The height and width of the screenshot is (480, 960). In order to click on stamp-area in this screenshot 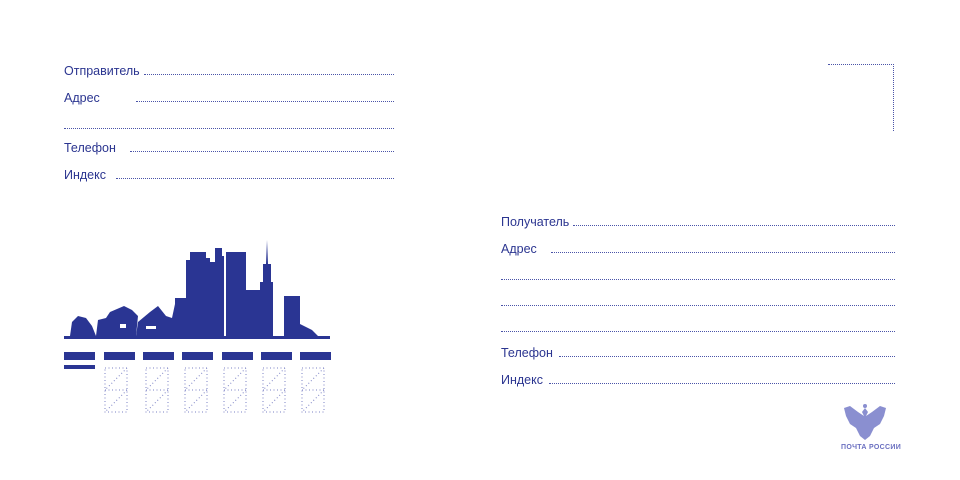, I will do `click(861, 97)`.